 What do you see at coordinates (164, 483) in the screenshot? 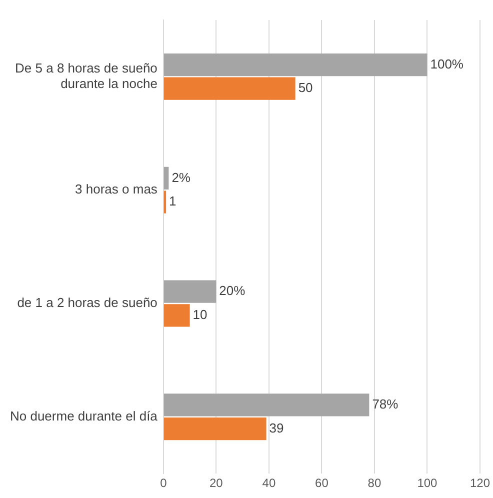
I see `x-tick-label: 0` at bounding box center [164, 483].